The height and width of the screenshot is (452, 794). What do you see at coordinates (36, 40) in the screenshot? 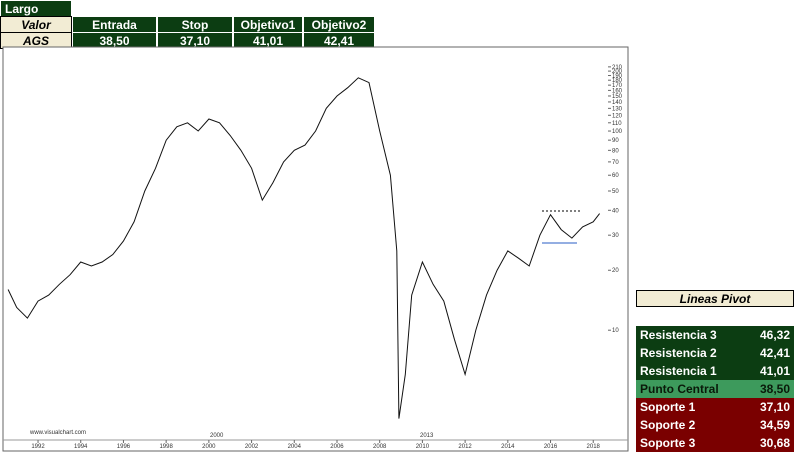
I see `cell: AGS` at bounding box center [36, 40].